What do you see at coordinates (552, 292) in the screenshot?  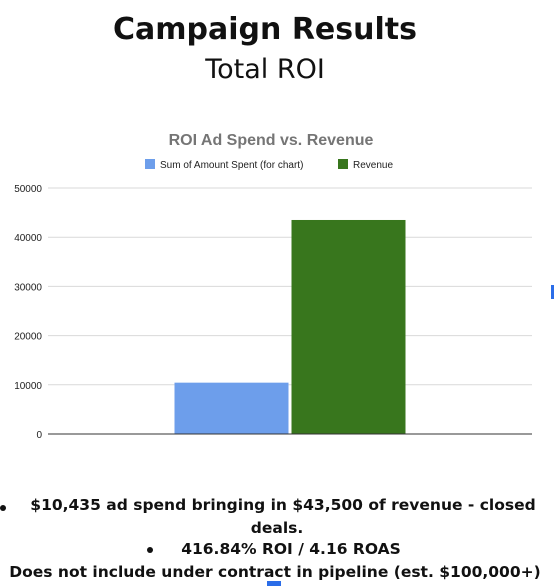 I see `resize-handle-right` at bounding box center [552, 292].